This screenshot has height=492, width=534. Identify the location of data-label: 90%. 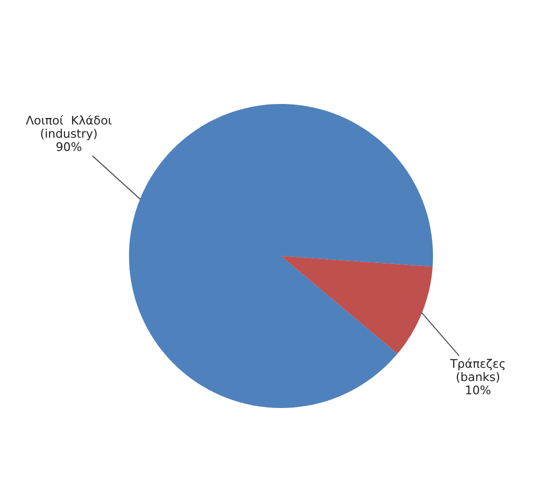
(69, 147).